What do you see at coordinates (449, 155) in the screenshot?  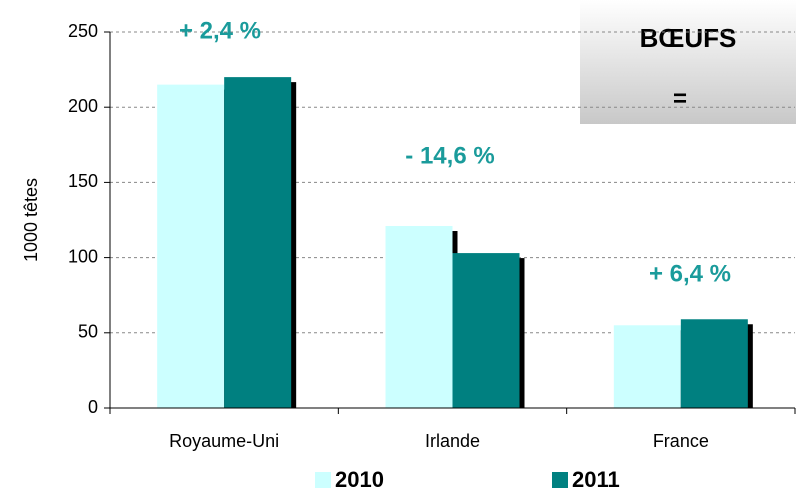 I see `annotation: - 14,6 %` at bounding box center [449, 155].